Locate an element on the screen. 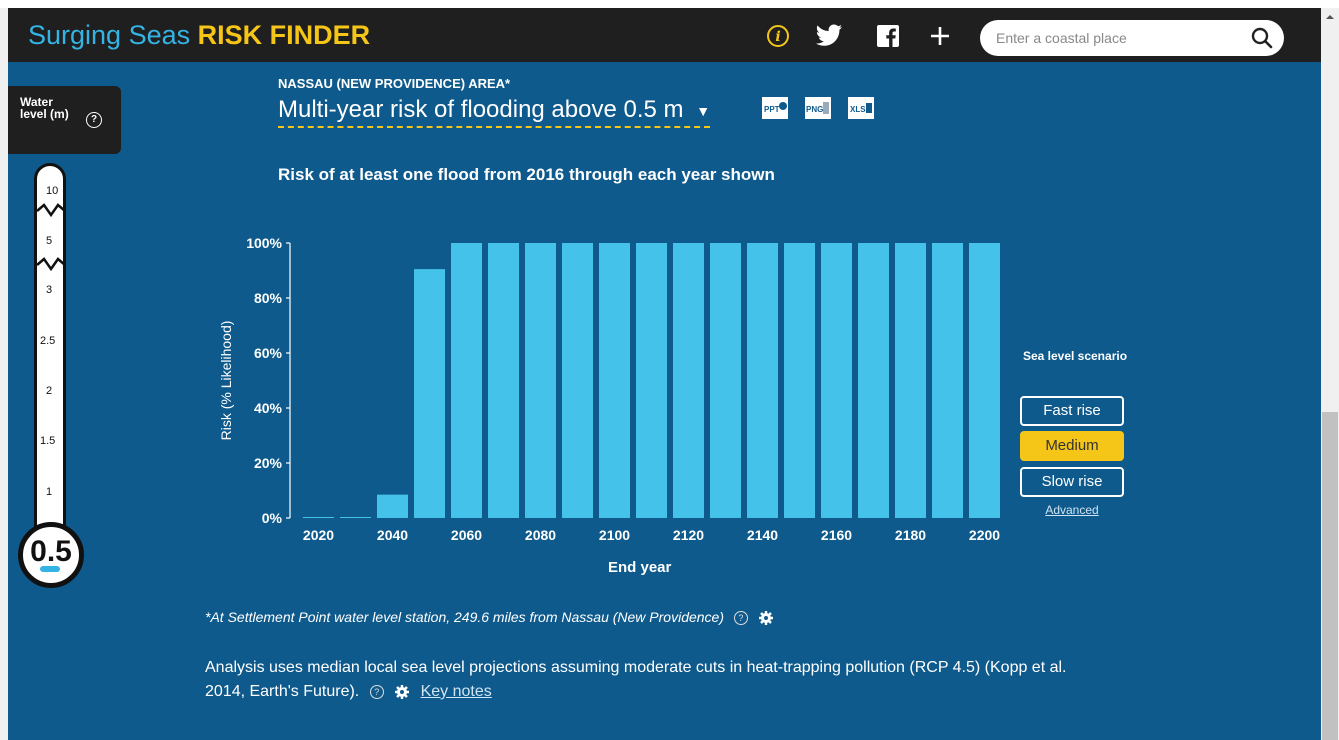 The width and height of the screenshot is (1339, 740). gauge-tick: 2.5 is located at coordinates (48, 341).